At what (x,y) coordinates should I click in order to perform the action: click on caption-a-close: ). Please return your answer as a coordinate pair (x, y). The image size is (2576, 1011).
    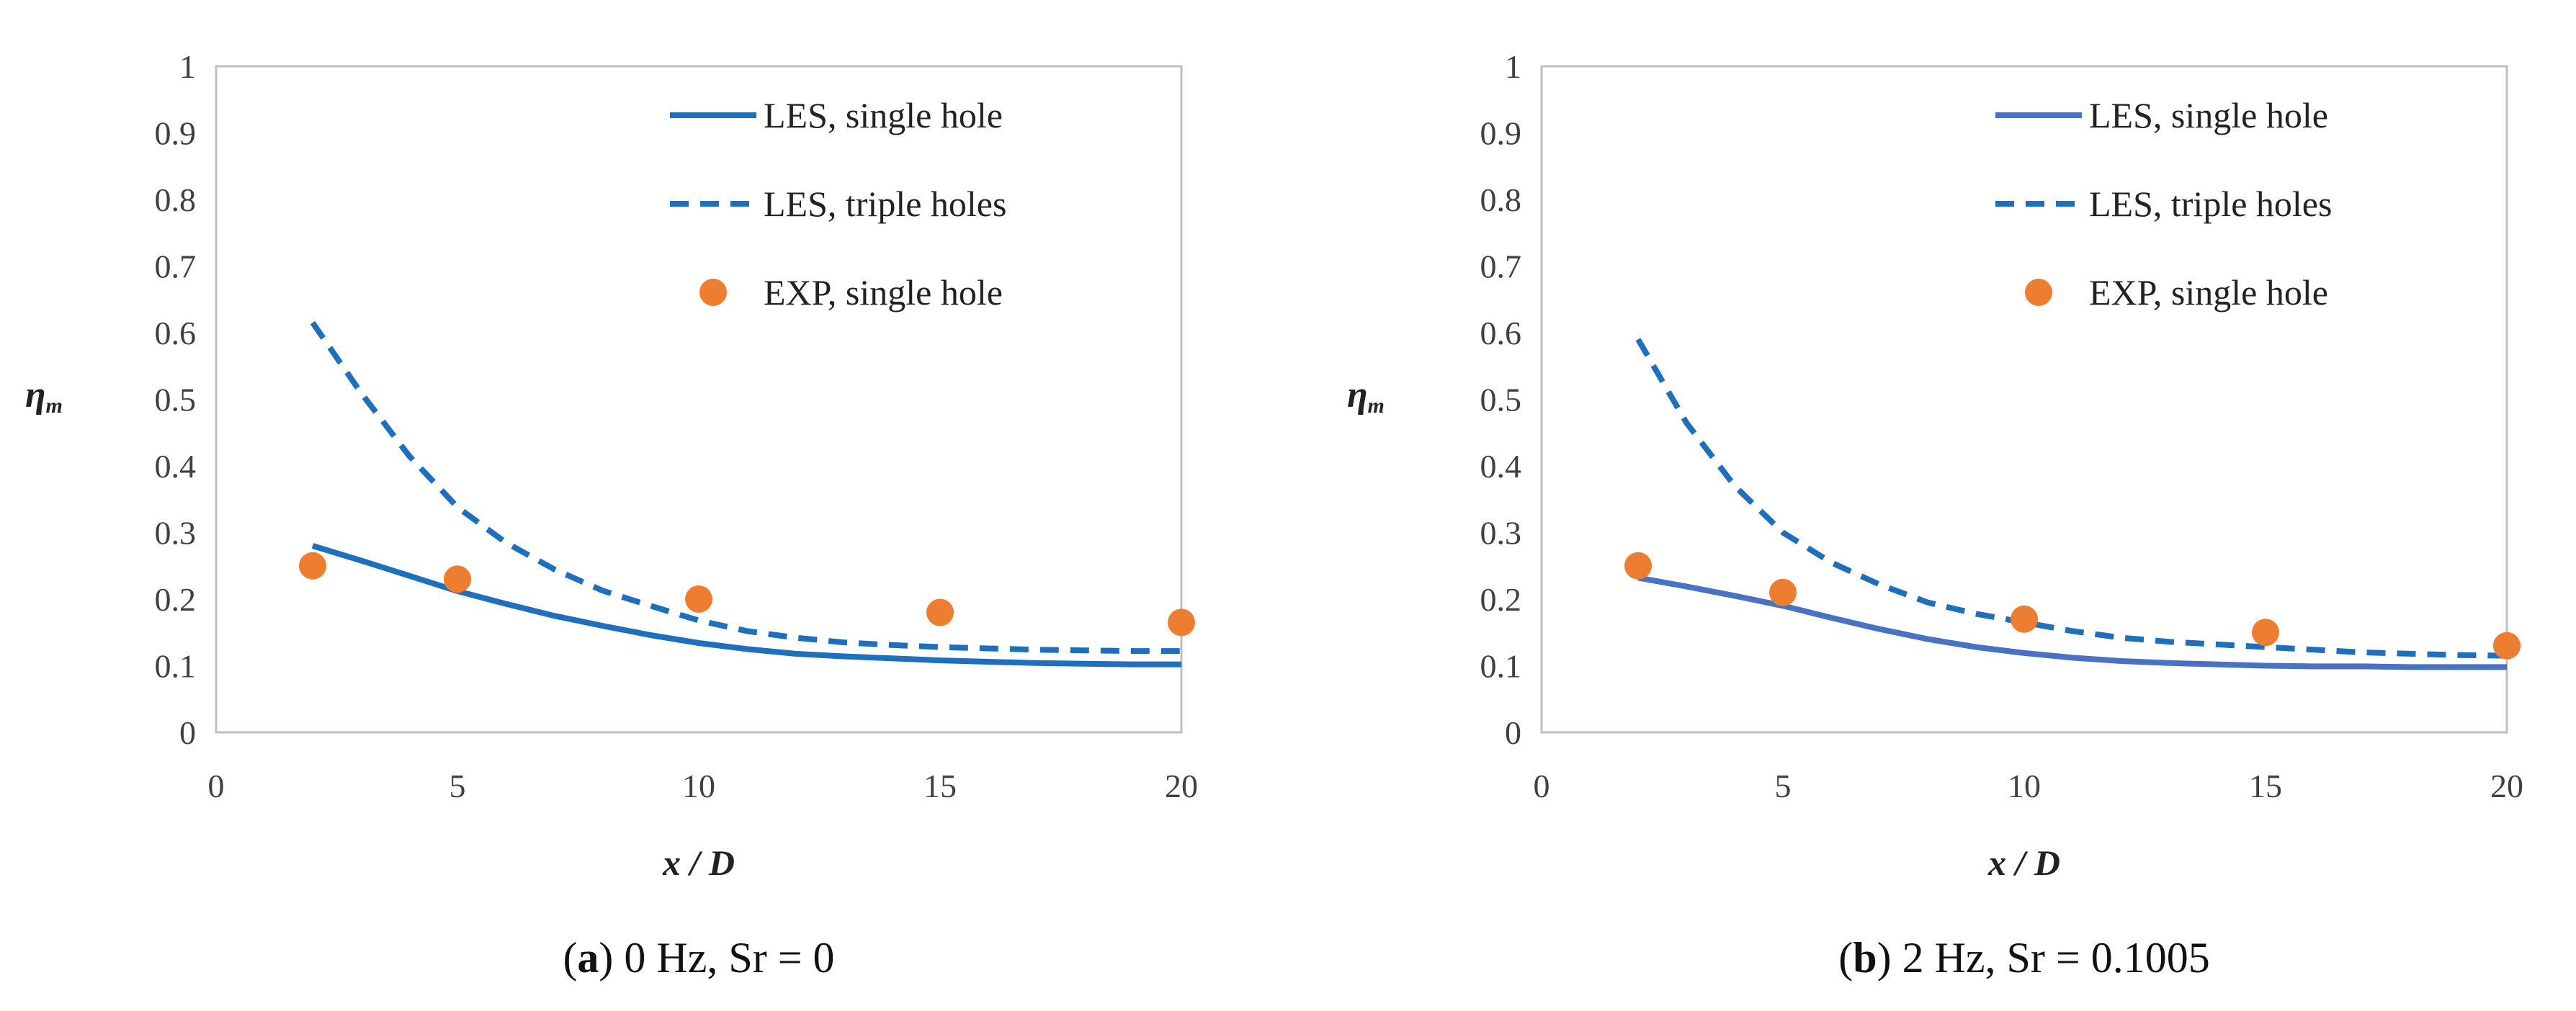
    Looking at the image, I should click on (606, 957).